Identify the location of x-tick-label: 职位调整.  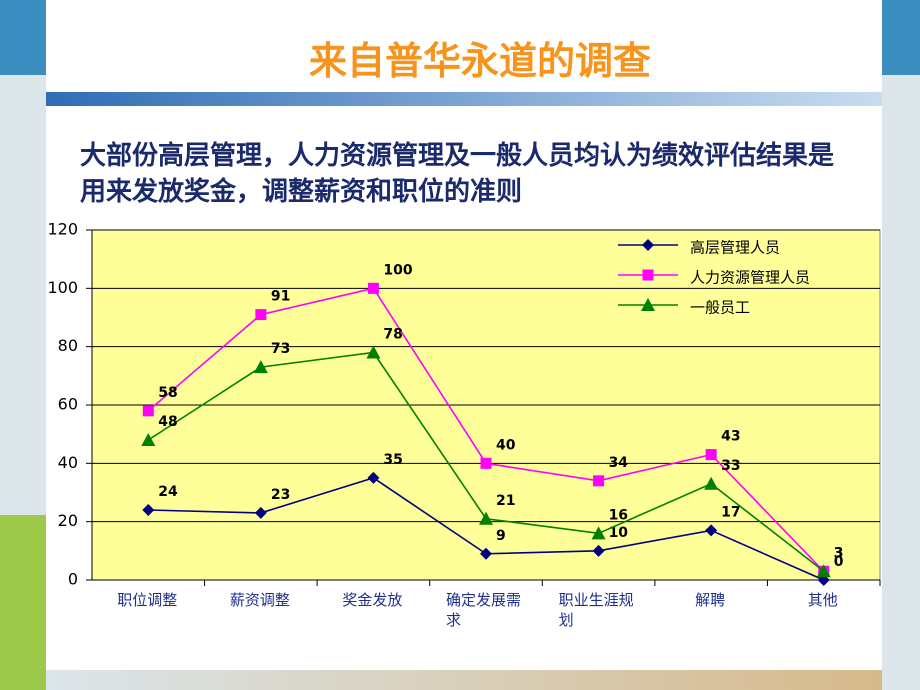
(147, 600).